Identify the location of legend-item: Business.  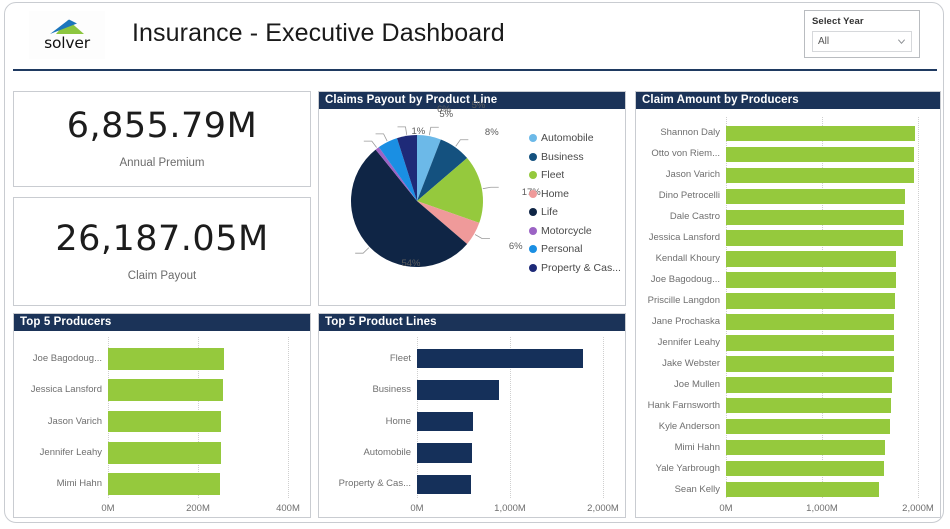
(575, 157).